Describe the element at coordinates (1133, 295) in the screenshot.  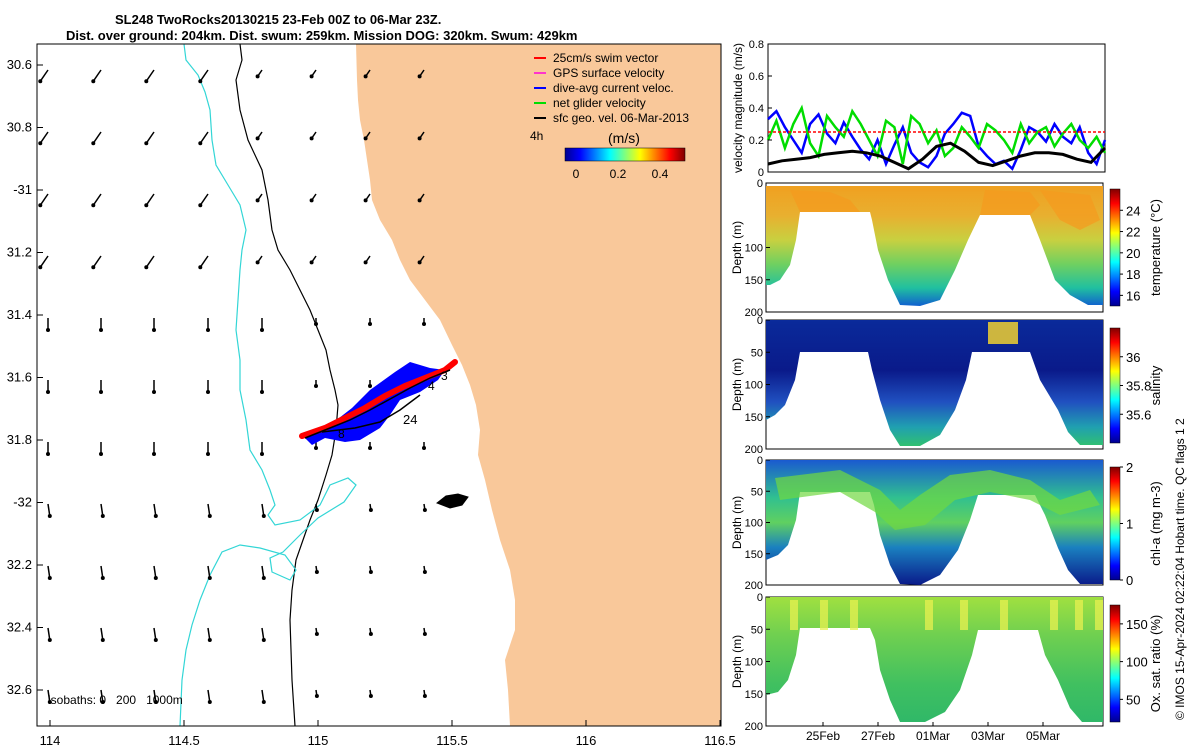
I see `colorbar-tick-label: 16` at that location.